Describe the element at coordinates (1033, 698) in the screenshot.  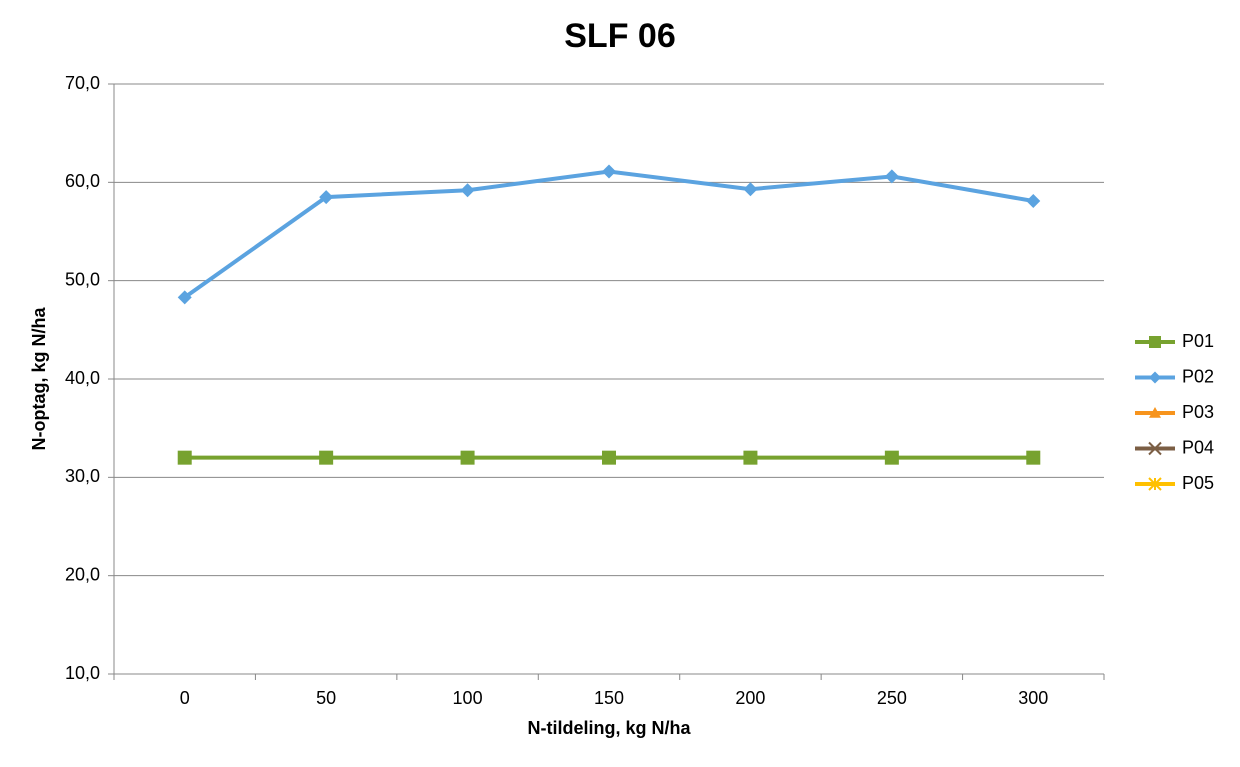
I see `x-tick-label: 300` at that location.